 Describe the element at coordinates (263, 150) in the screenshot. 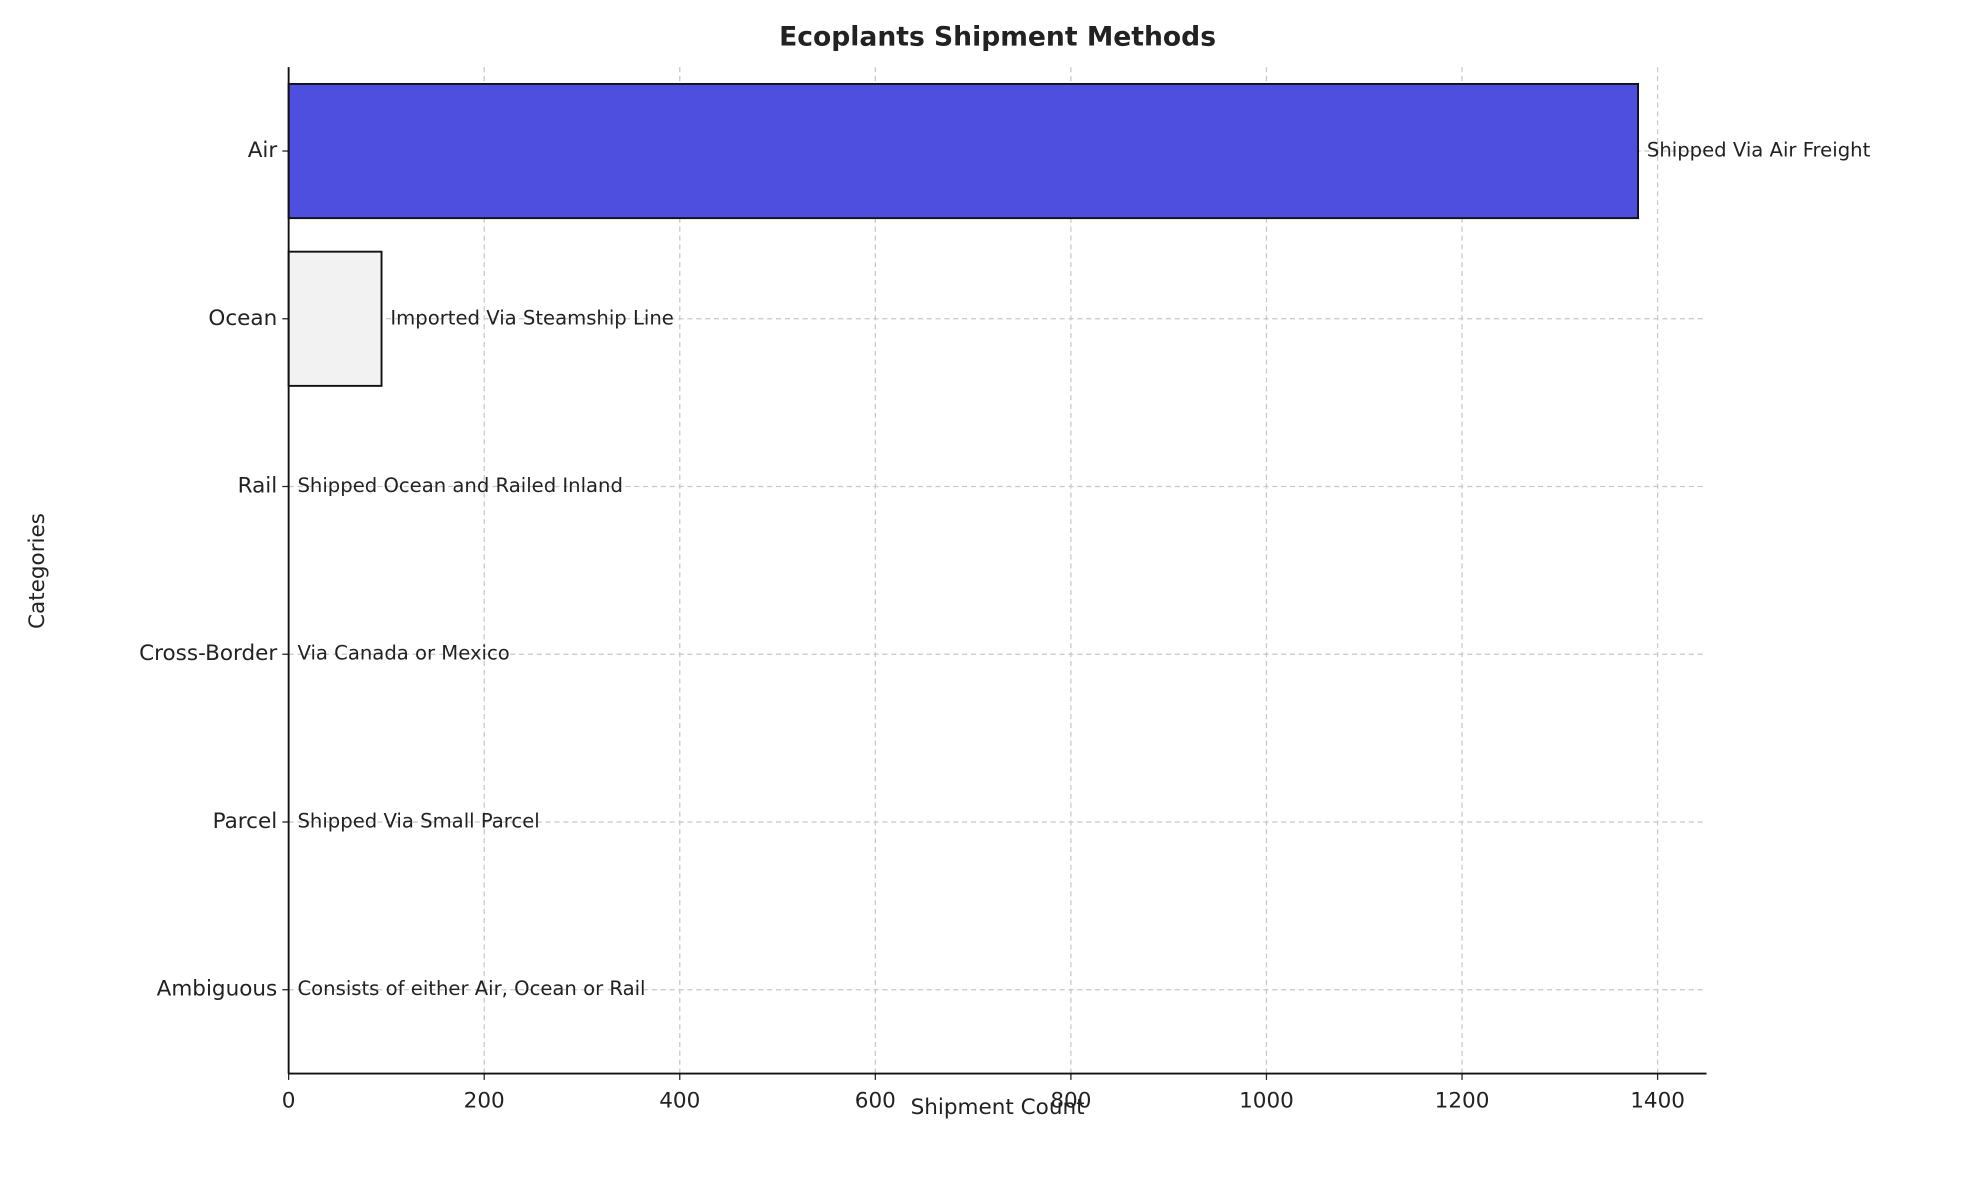

I see `y-tick-label: Air` at that location.